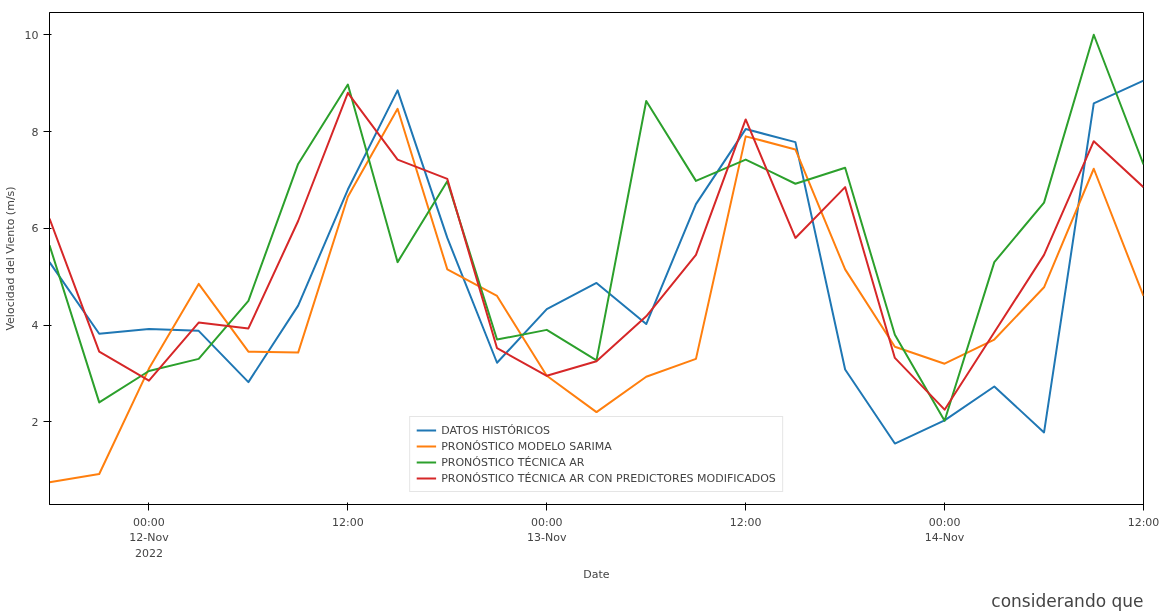 The image size is (1171, 615). What do you see at coordinates (35, 132) in the screenshot?
I see `y-tick-label: 8` at bounding box center [35, 132].